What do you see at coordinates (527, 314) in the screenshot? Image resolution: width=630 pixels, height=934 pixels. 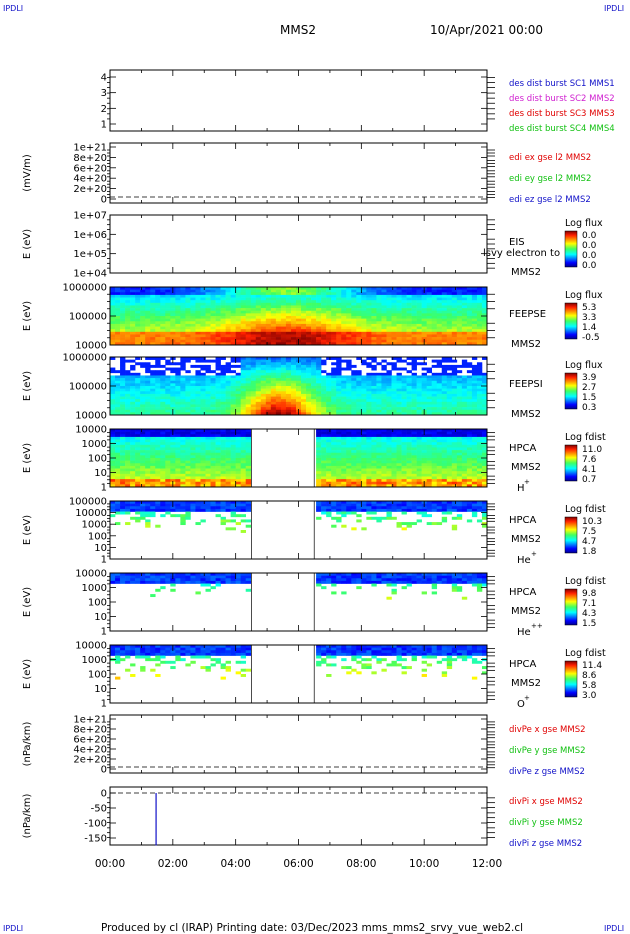 I see `instrument-label: FEEPSE` at bounding box center [527, 314].